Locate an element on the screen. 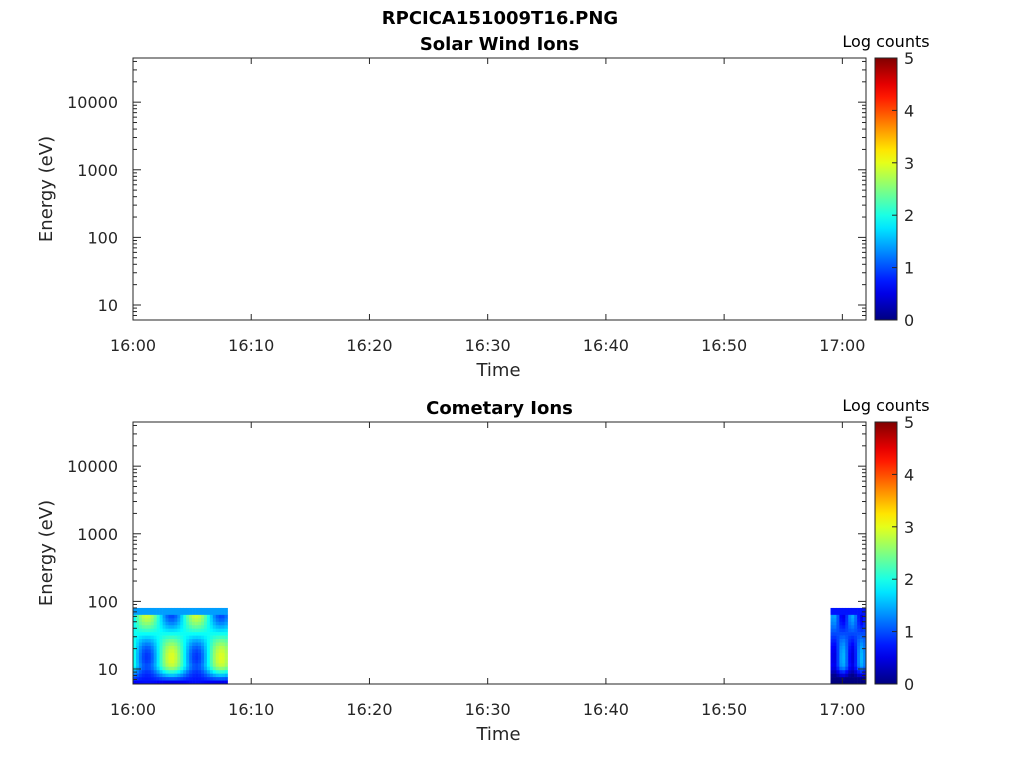 The width and height of the screenshot is (1024, 768). figure-title: RPCICA151009T16.PNG is located at coordinates (500, 18).